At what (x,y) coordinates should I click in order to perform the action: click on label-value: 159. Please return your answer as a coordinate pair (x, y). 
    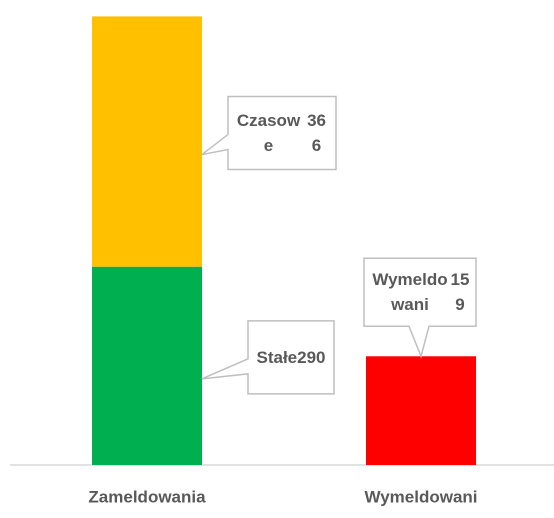
    Looking at the image, I should click on (460, 292).